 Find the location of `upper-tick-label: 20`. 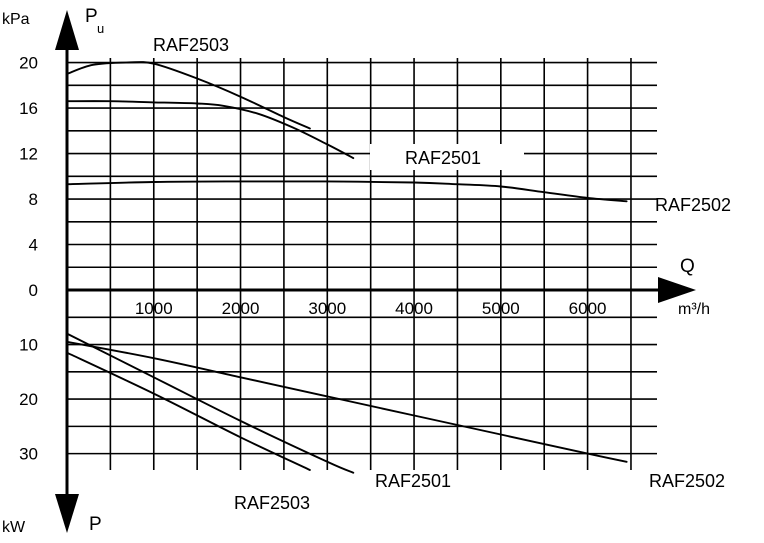

upper-tick-label: 20 is located at coordinates (28, 63).